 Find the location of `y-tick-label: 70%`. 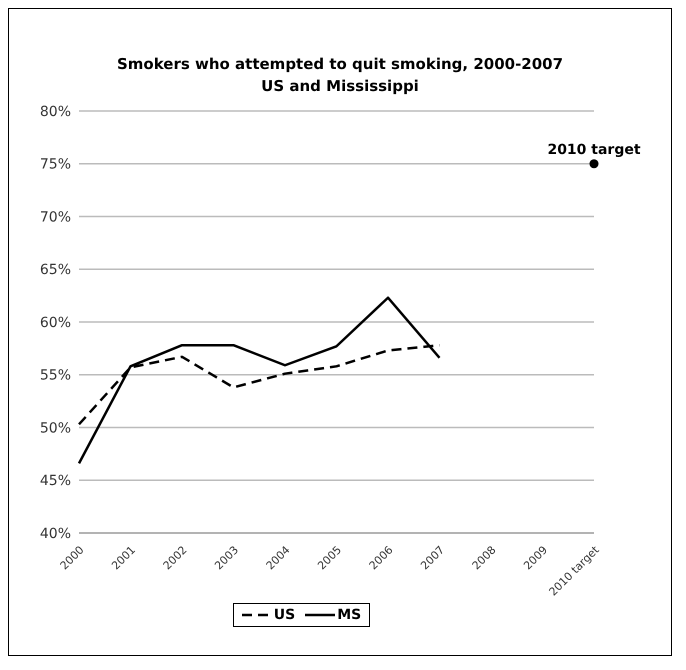

y-tick-label: 70% is located at coordinates (55, 217).